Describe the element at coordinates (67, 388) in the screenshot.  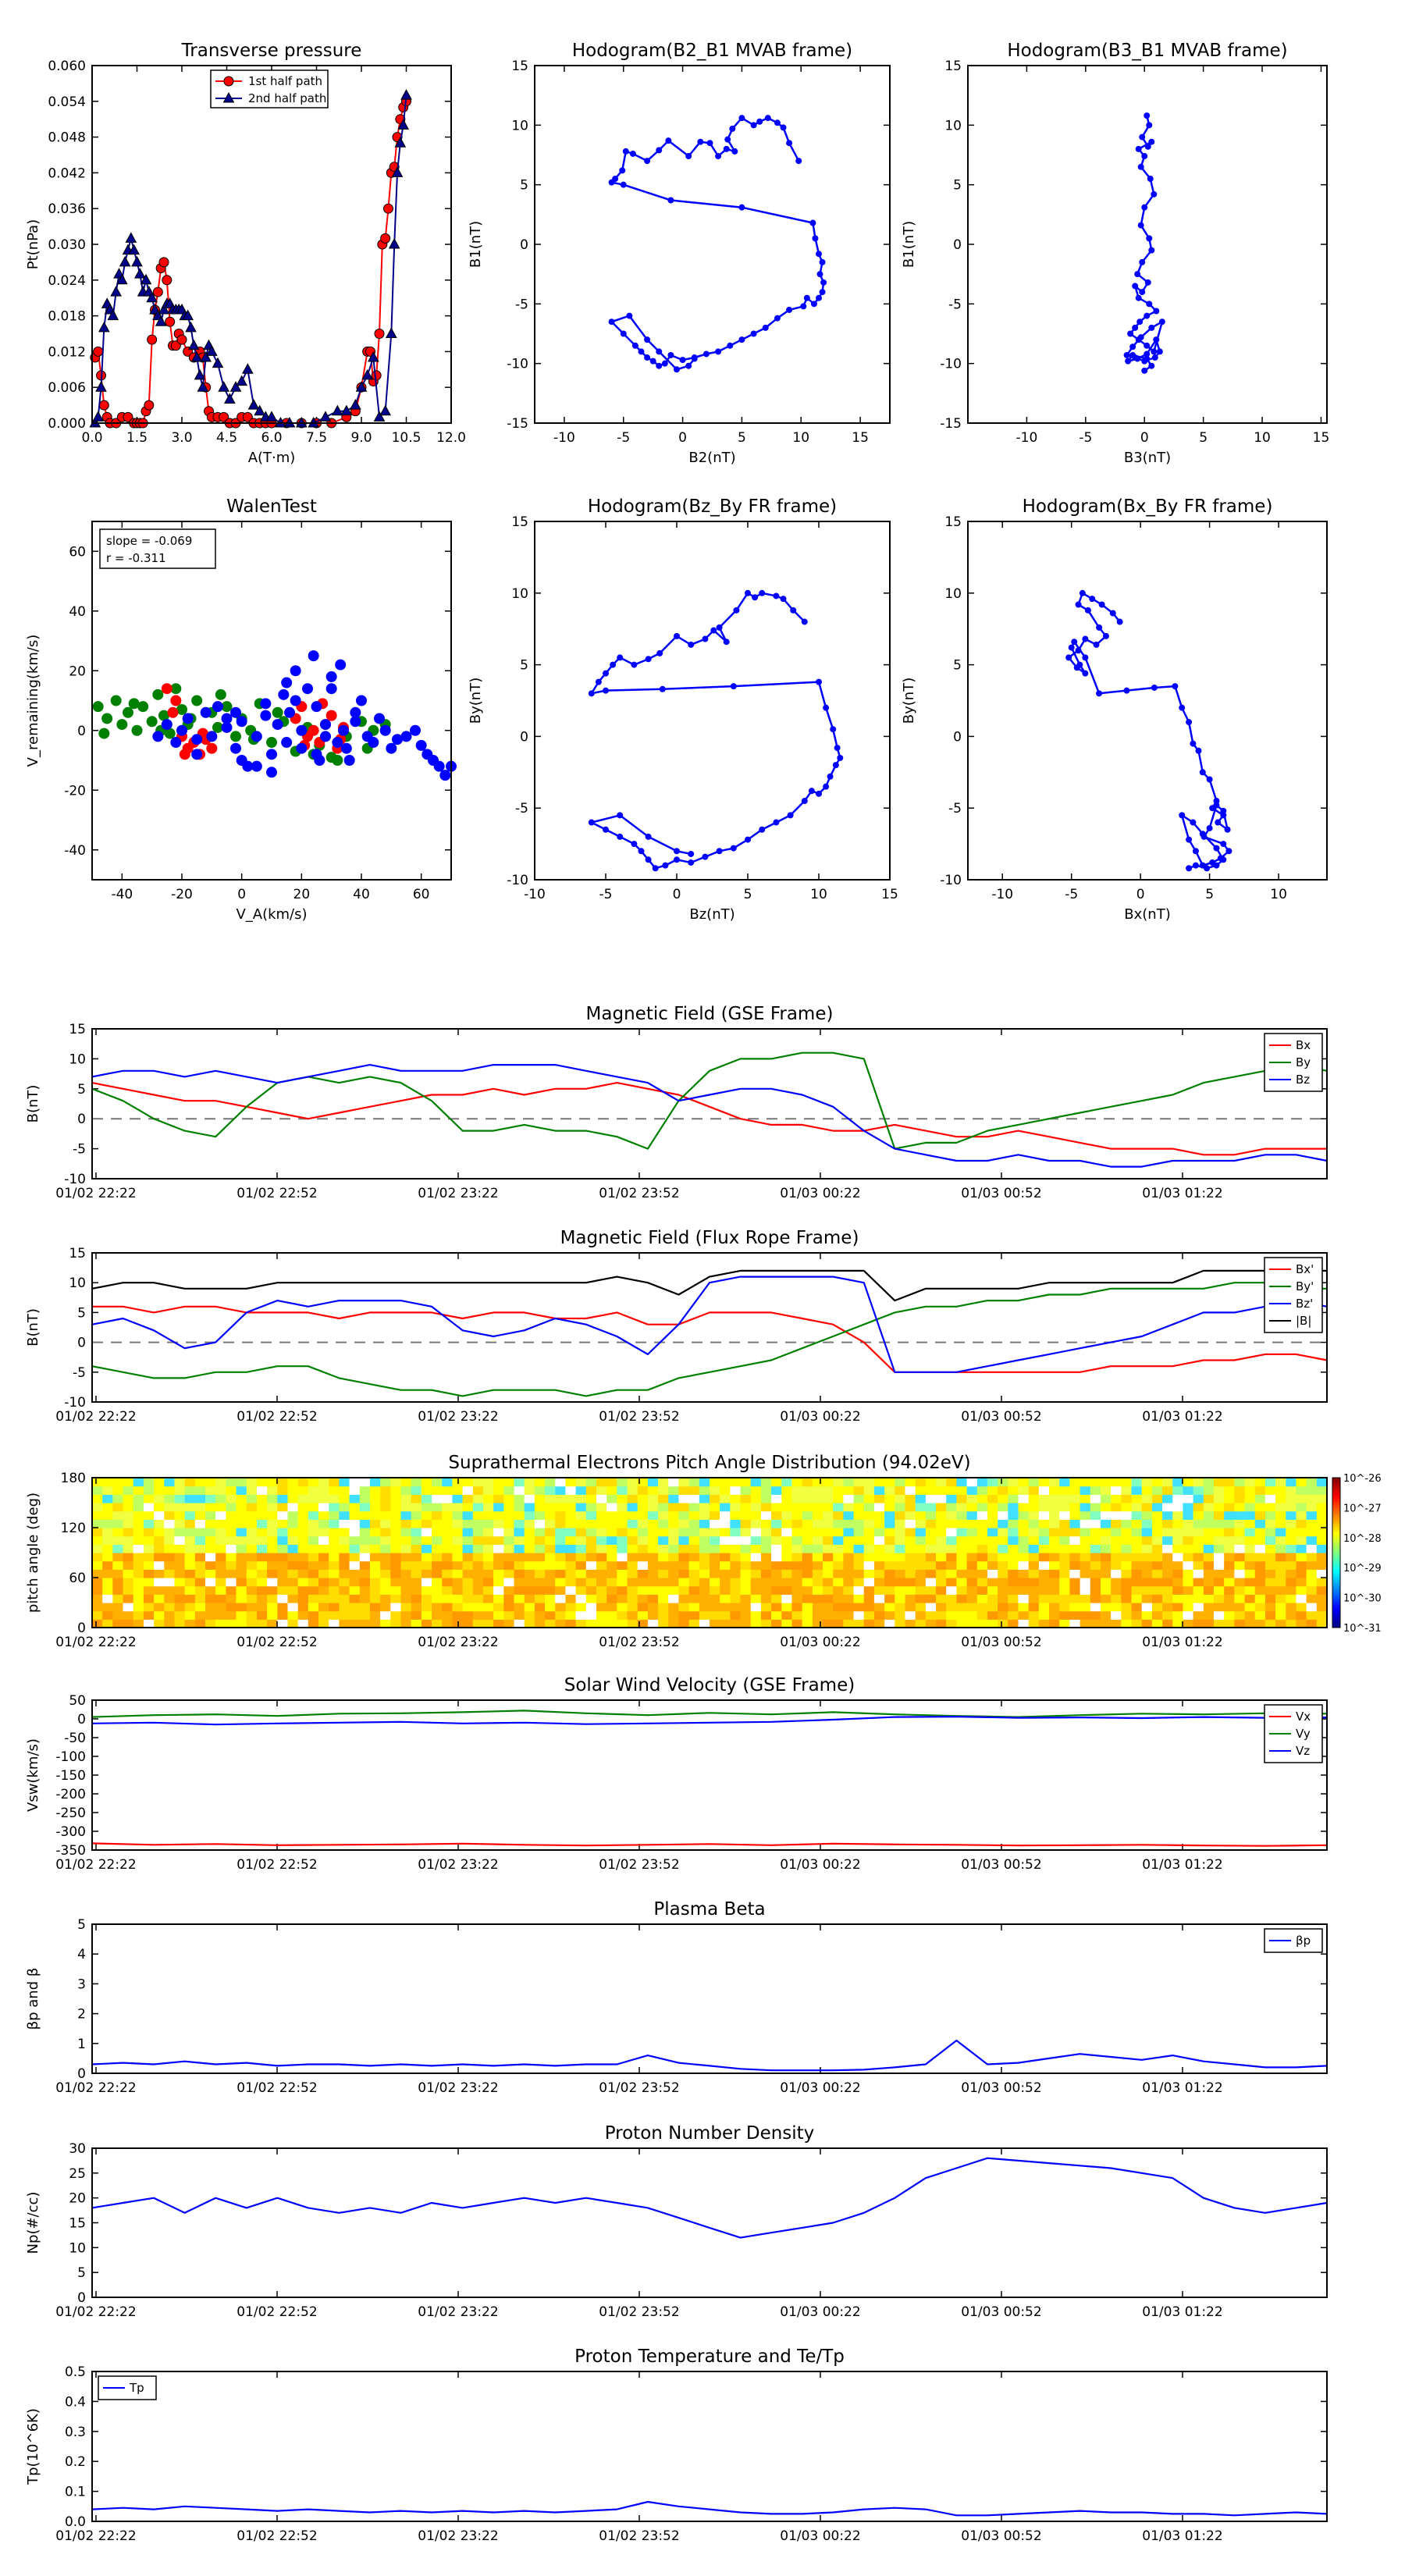
I see `y-tick-label: 0.006` at that location.